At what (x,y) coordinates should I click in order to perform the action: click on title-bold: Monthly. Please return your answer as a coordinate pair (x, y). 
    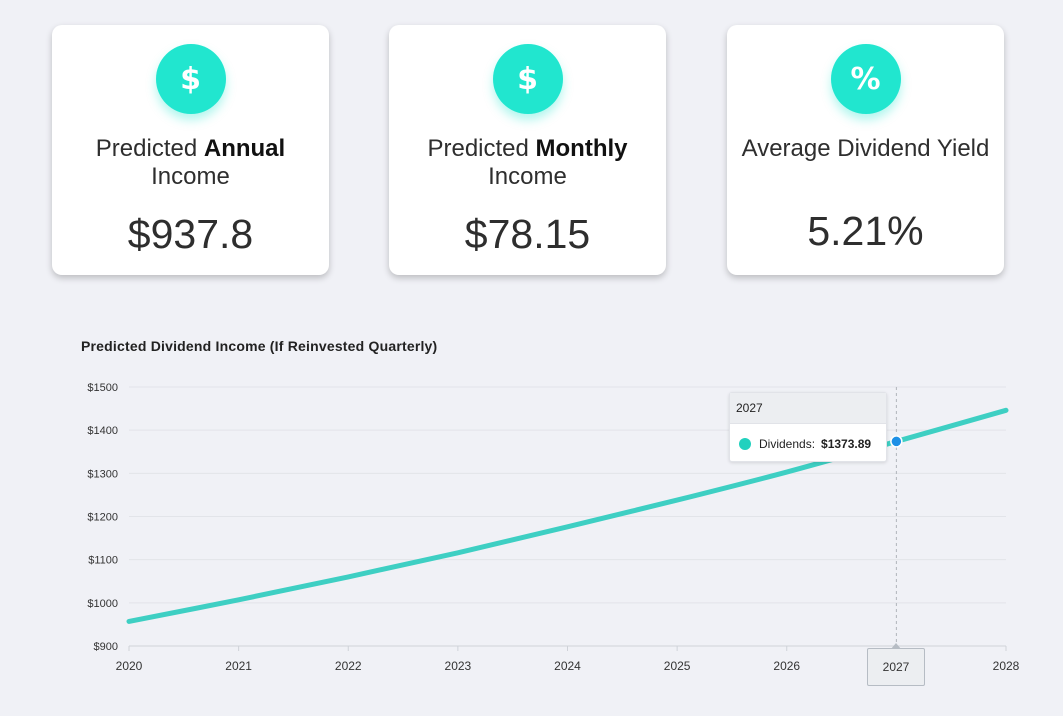
    Looking at the image, I should click on (581, 148).